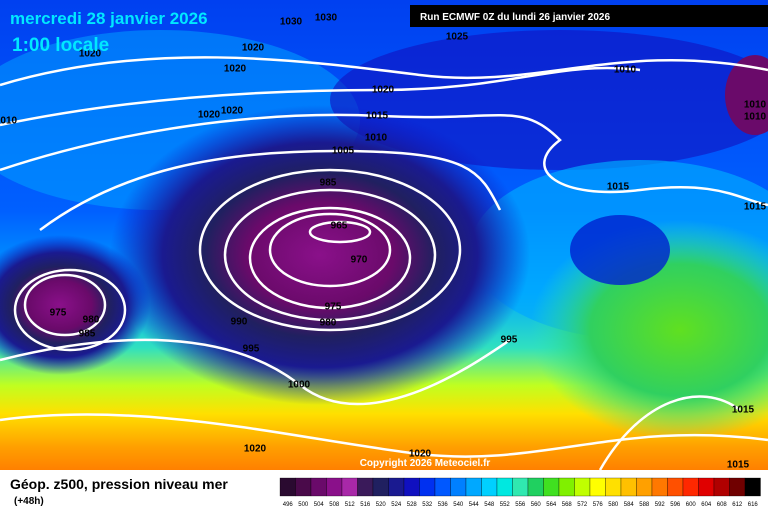 This screenshot has width=768, height=512. What do you see at coordinates (629, 505) in the screenshot?
I see `colorbar-label: 584` at bounding box center [629, 505].